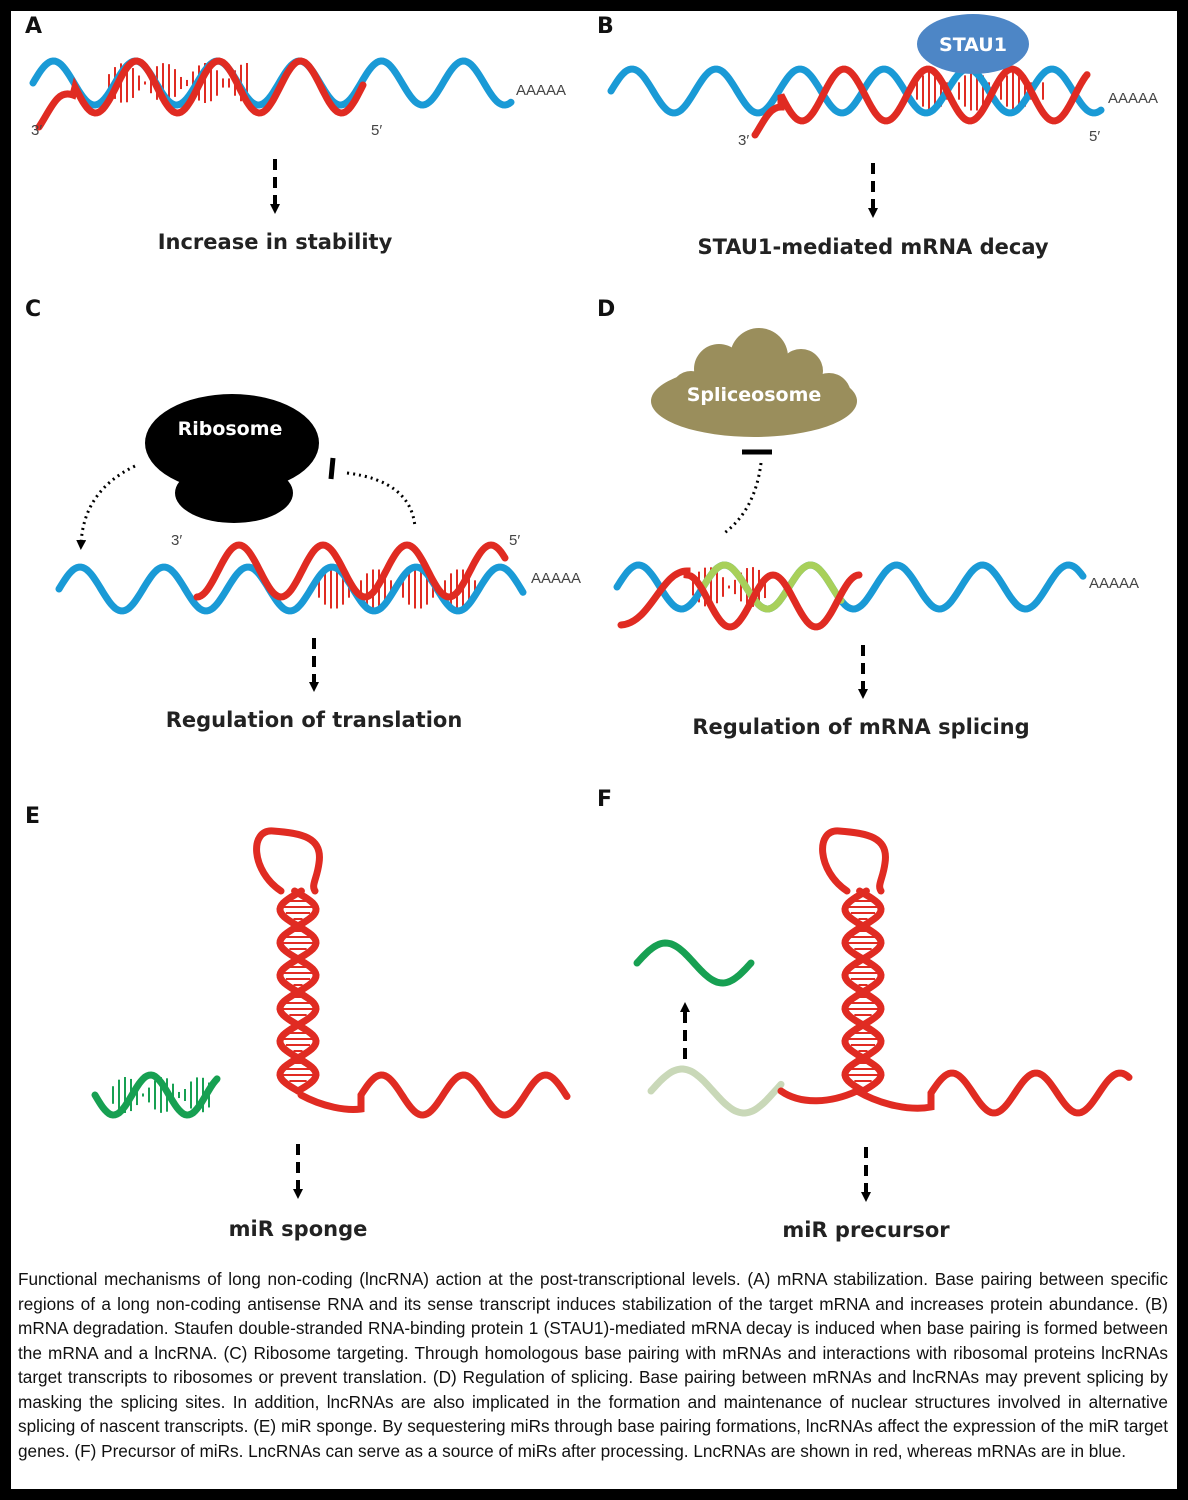  I want to click on panel-f-outcome: miR precursor, so click(866, 1230).